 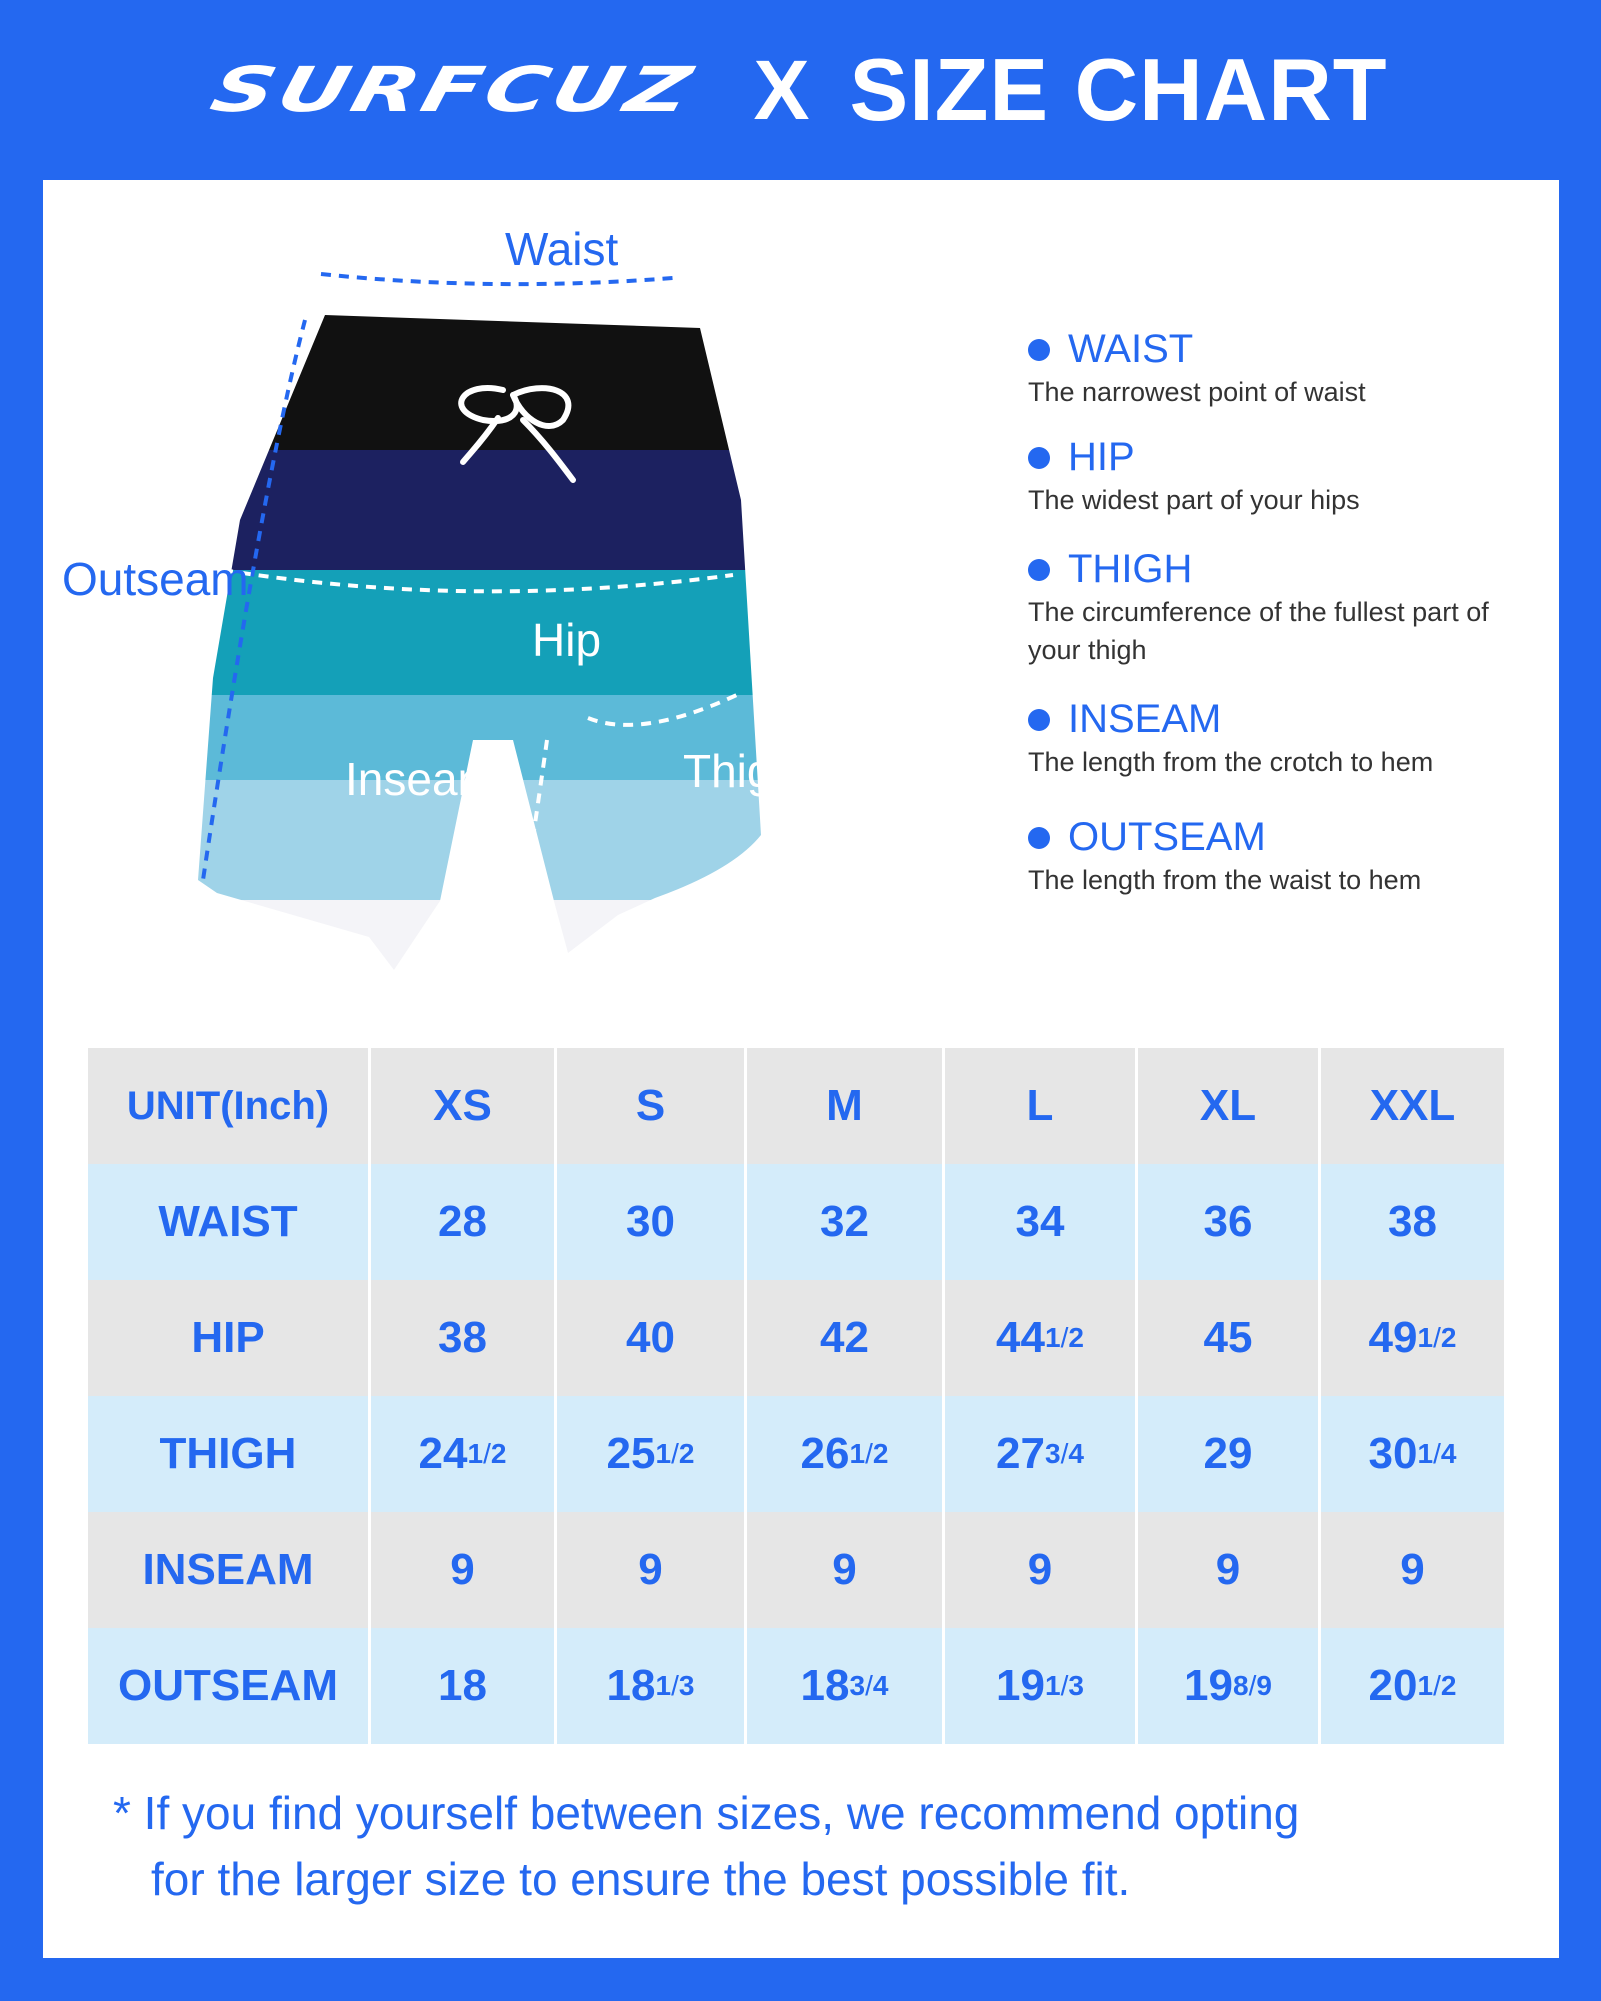 I want to click on table-cell: 20 1/2, so click(x=1412, y=1686).